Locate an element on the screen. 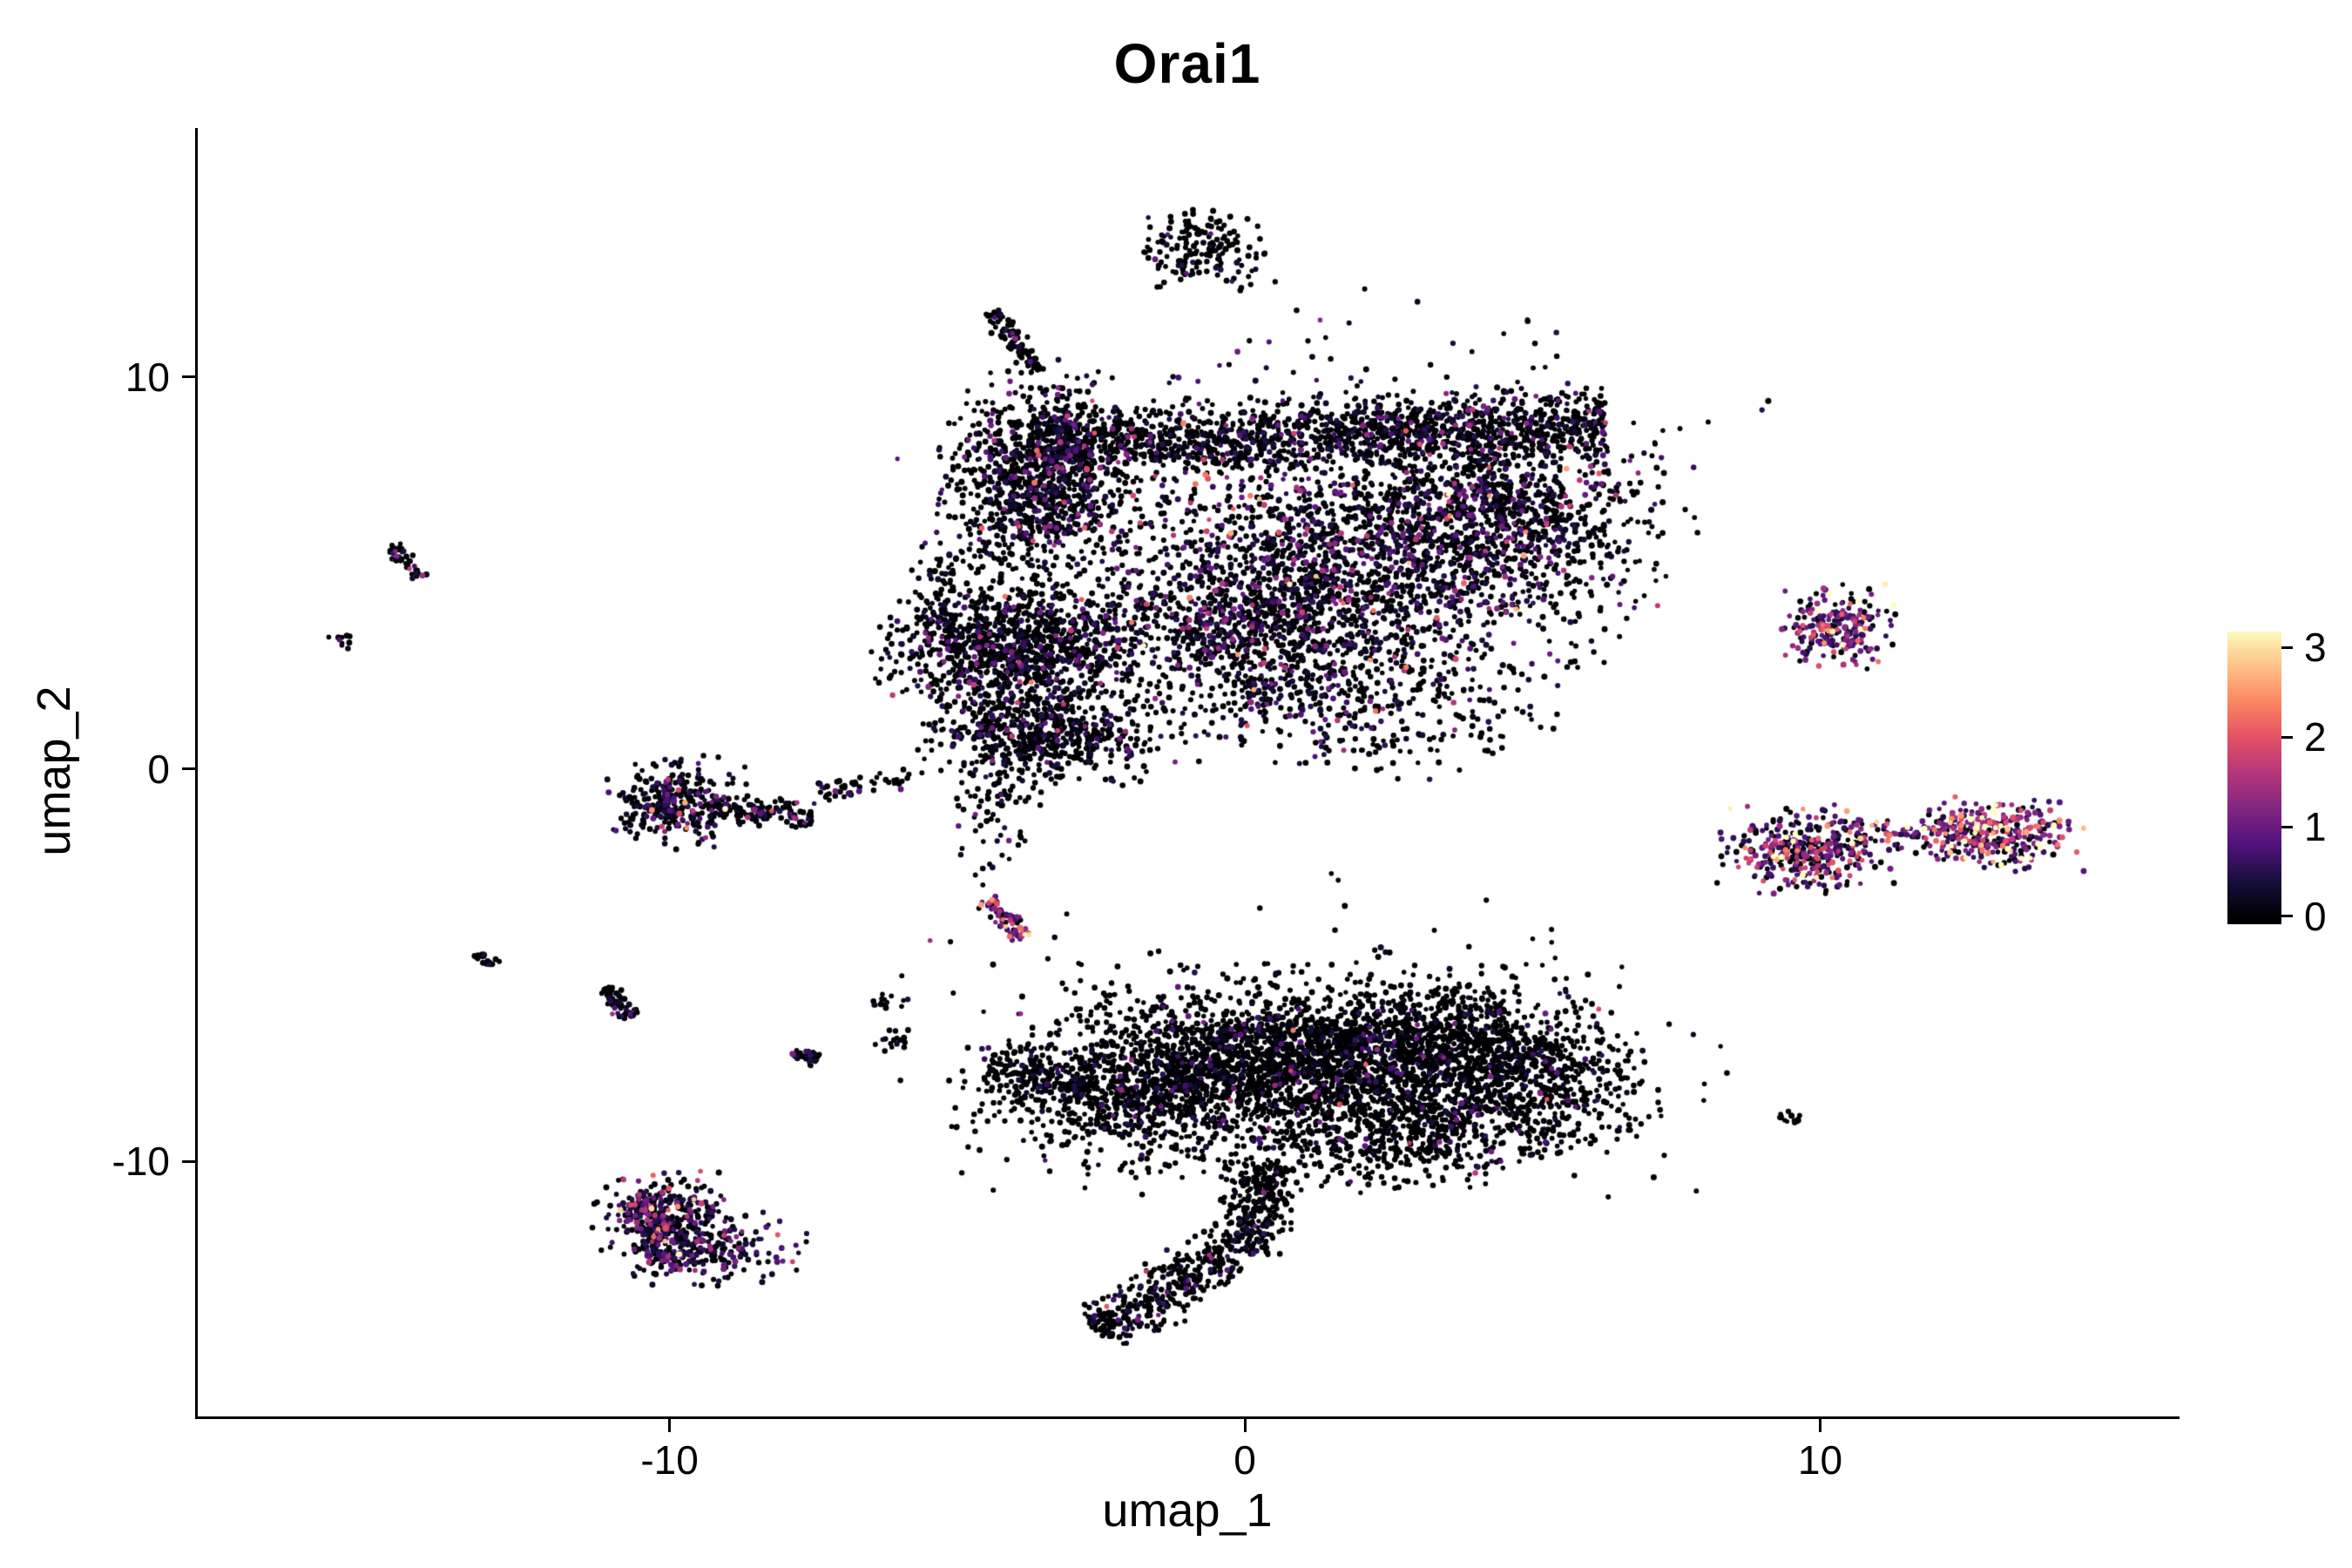  plot-title: Orai1 is located at coordinates (1187, 64).